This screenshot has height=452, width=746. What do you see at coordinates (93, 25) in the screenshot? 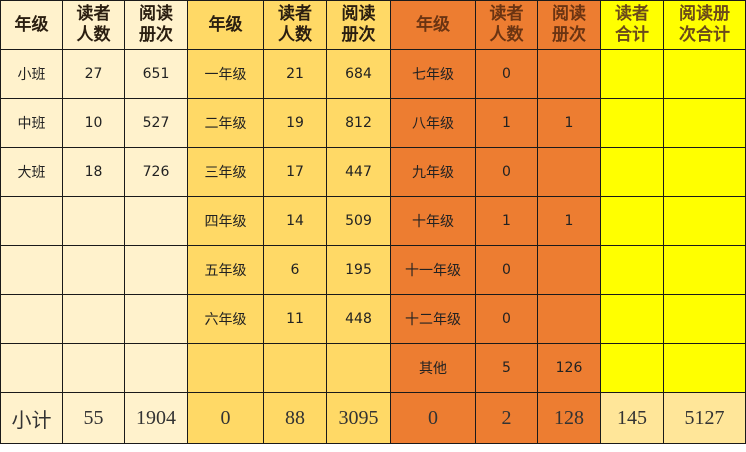
I see `cell-kindergarten-readers: 读者 人数` at bounding box center [93, 25].